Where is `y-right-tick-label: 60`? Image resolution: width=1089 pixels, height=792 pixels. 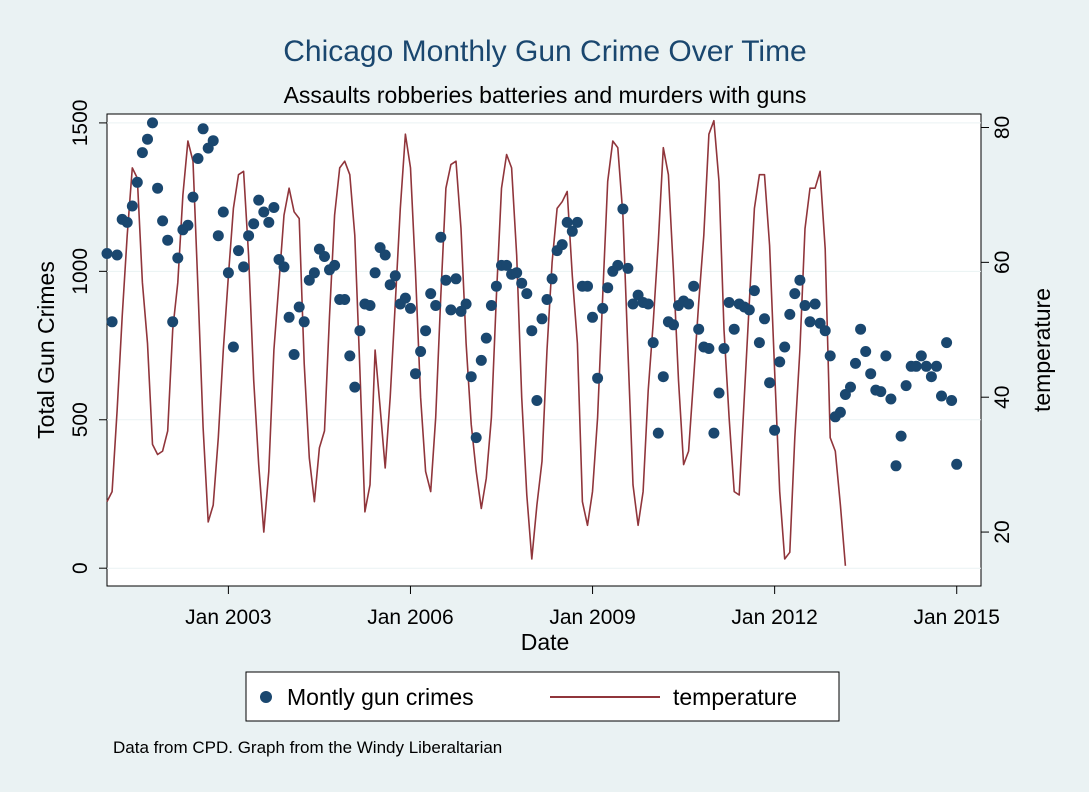
y-right-tick-label: 60 is located at coordinates (1002, 262).